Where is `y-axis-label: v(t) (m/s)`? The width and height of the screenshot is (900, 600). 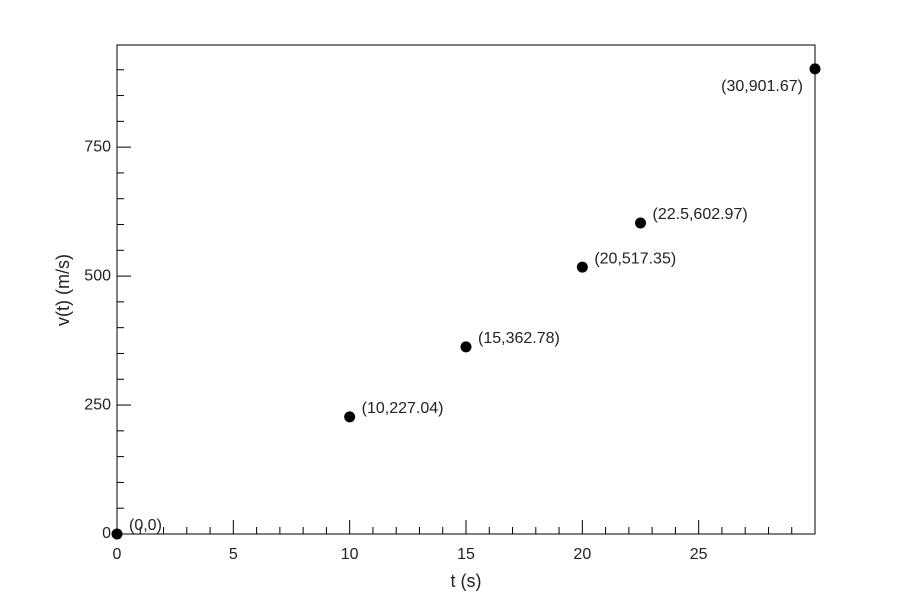 y-axis-label: v(t) (m/s) is located at coordinates (63, 290).